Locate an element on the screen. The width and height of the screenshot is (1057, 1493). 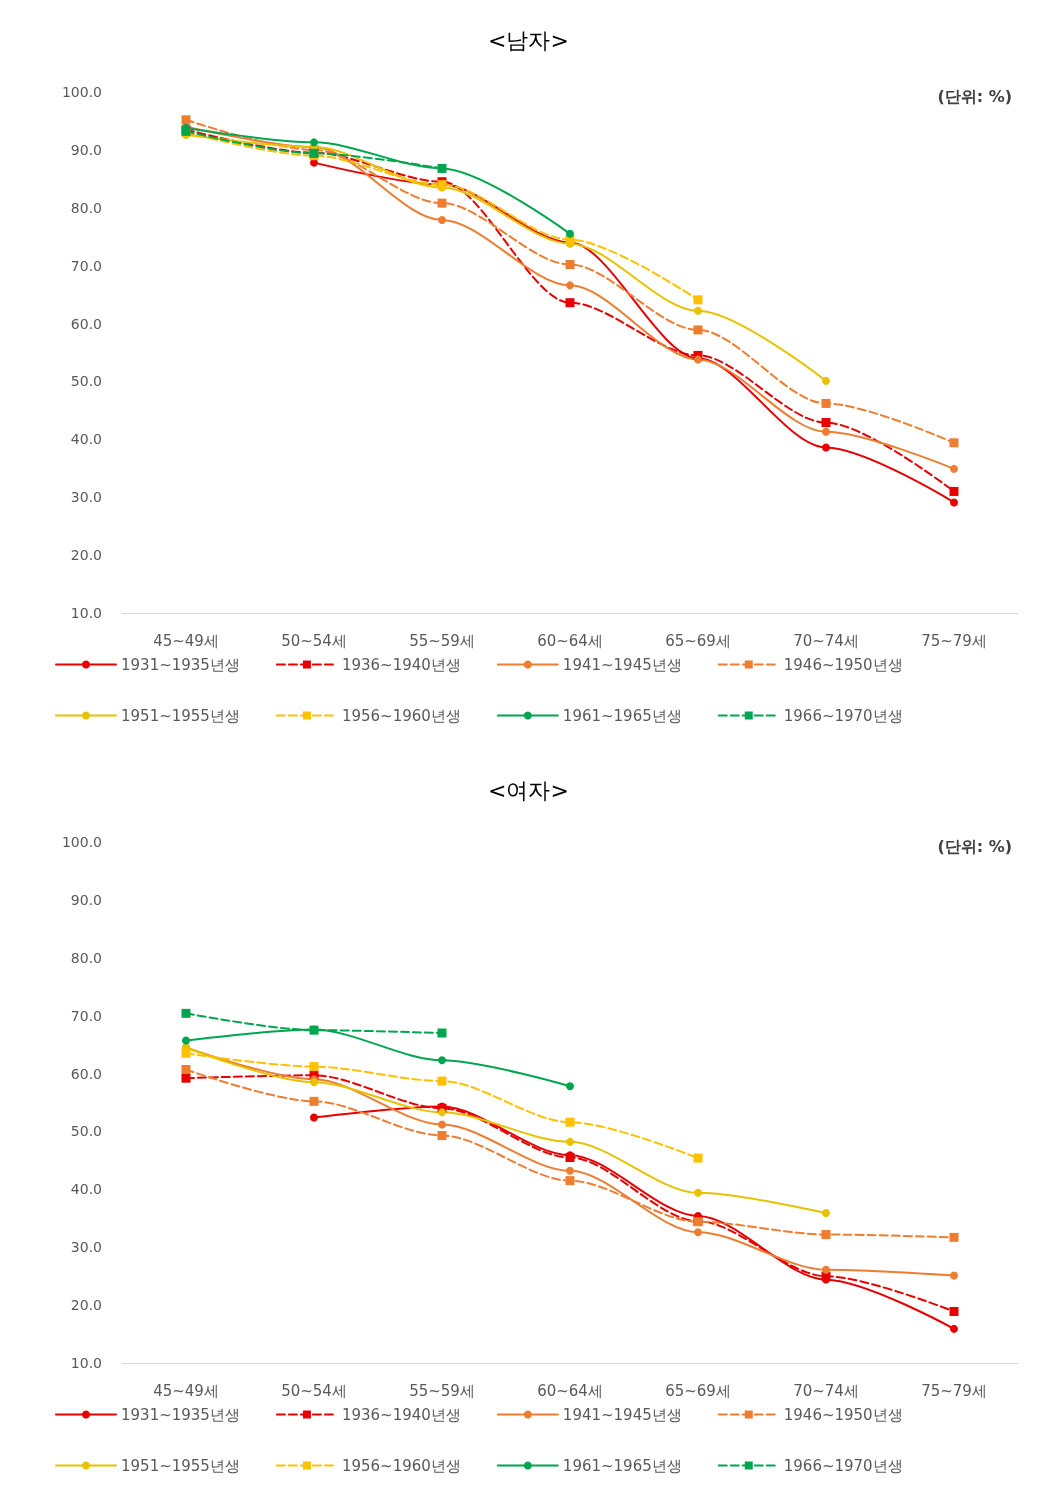
y-tick-label: 70.0 is located at coordinates (86, 1015).